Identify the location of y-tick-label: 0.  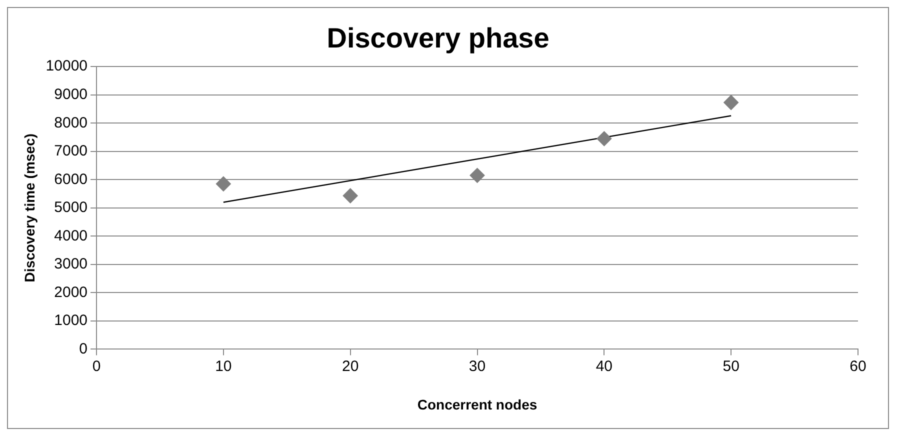
(83, 349).